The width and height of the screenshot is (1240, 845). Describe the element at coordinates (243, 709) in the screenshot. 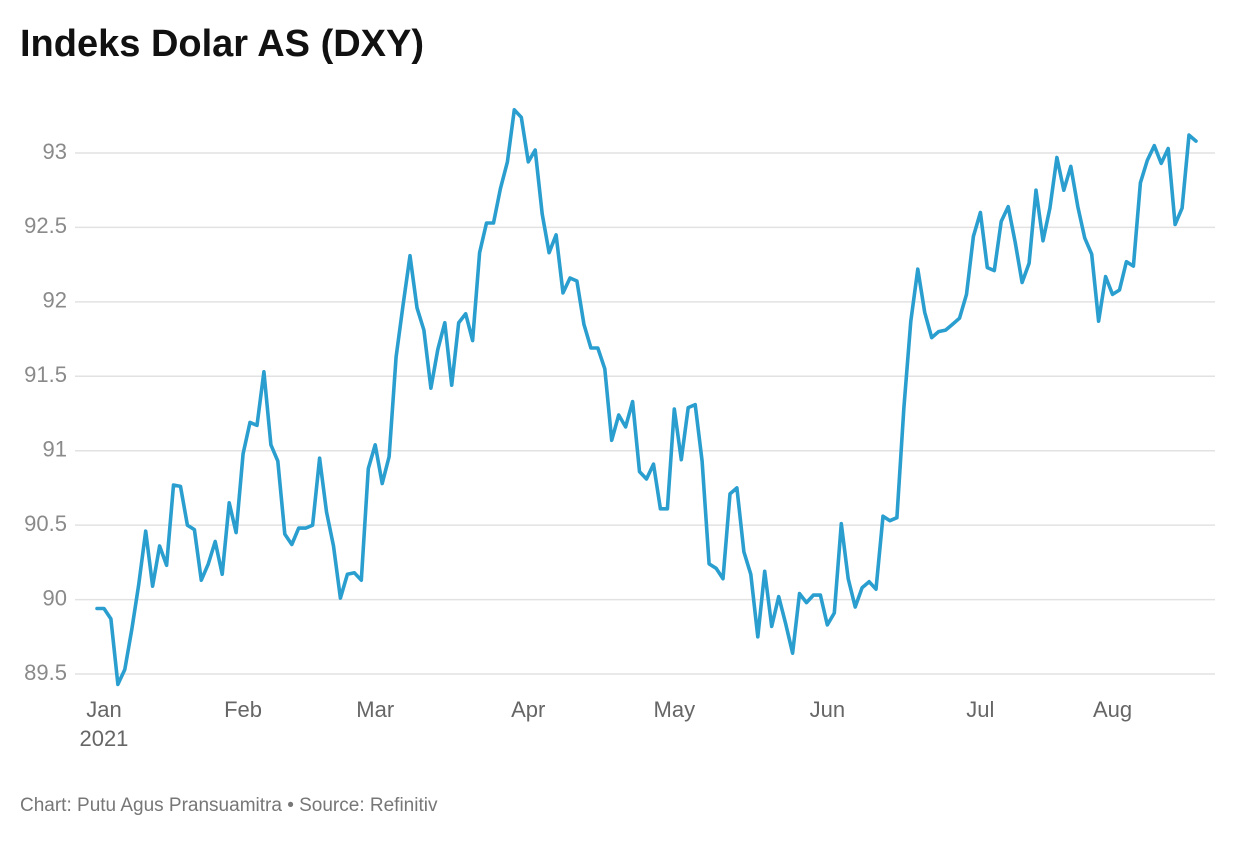

I see `x-tick-label: Feb` at that location.